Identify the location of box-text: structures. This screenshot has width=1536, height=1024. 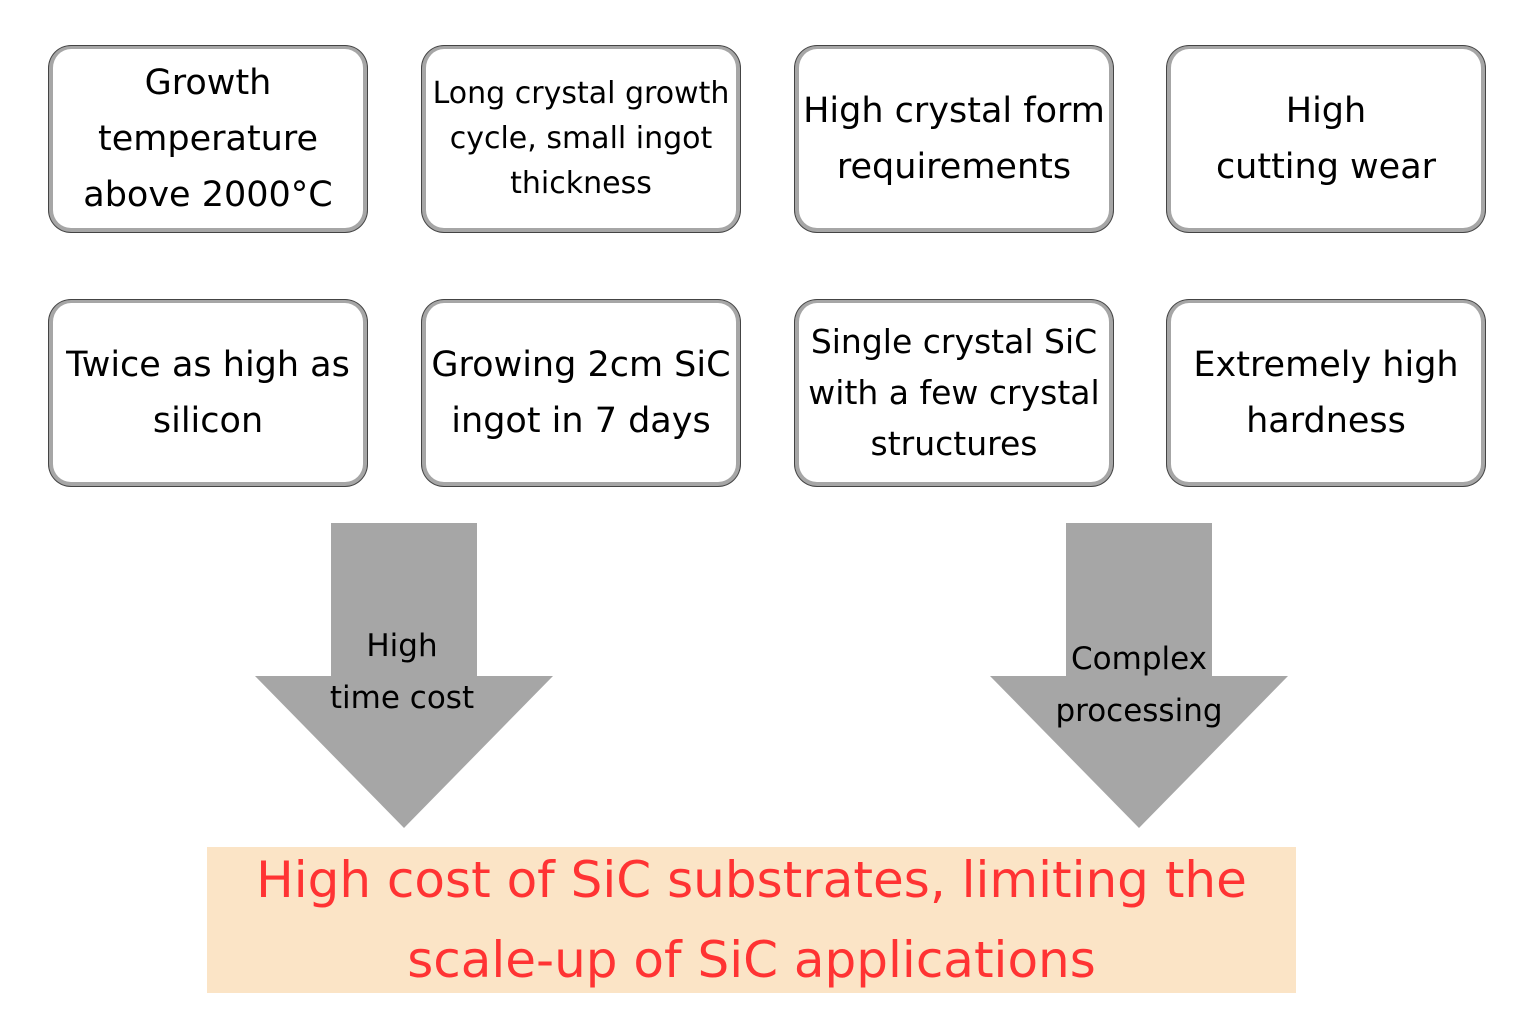
(954, 443).